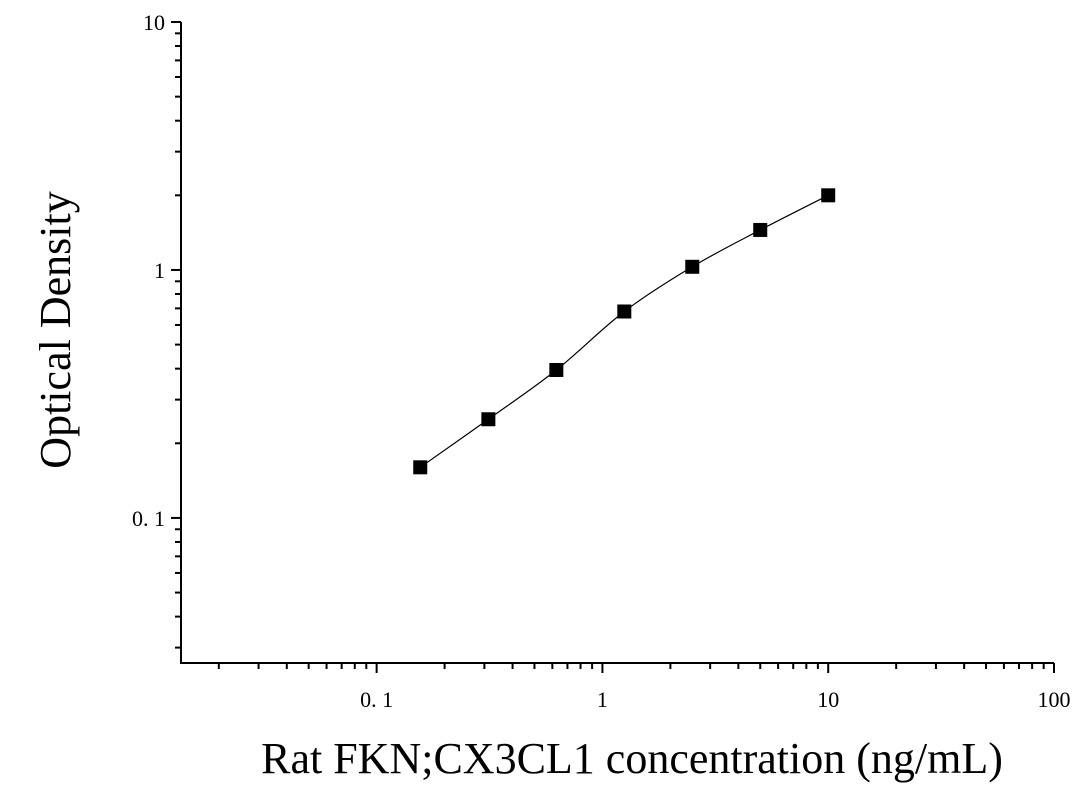 Image resolution: width=1084 pixels, height=790 pixels. What do you see at coordinates (148, 518) in the screenshot?
I see `y-tick-label: 0. 1` at bounding box center [148, 518].